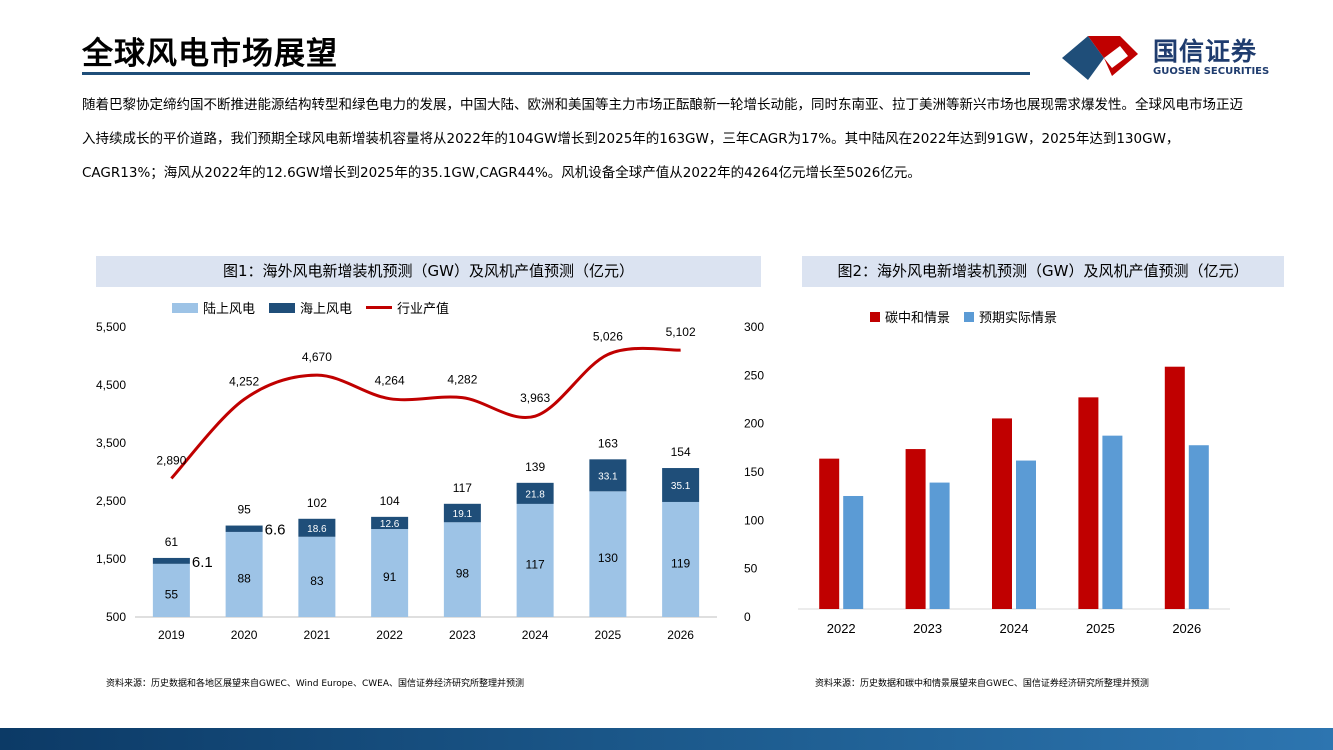 The width and height of the screenshot is (1333, 750). What do you see at coordinates (841, 628) in the screenshot?
I see `chart2-category-label: 2022` at bounding box center [841, 628].